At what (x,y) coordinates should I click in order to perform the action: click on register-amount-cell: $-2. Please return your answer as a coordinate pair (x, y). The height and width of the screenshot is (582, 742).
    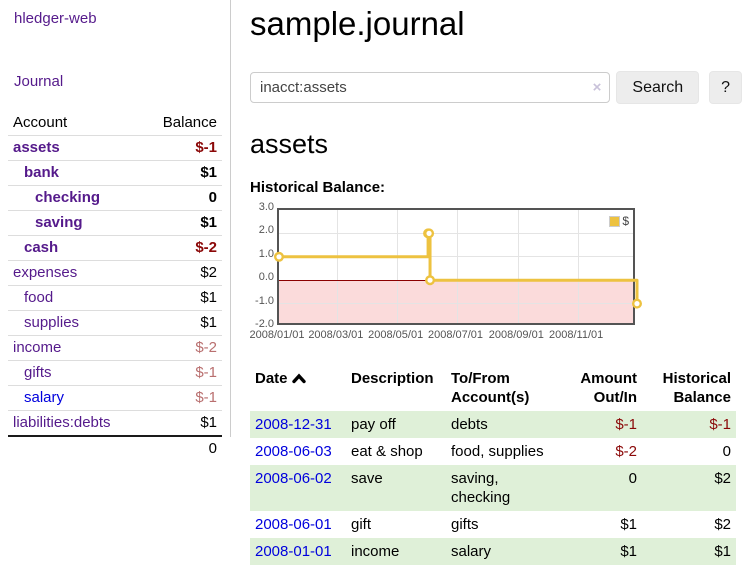
    Looking at the image, I should click on (626, 451).